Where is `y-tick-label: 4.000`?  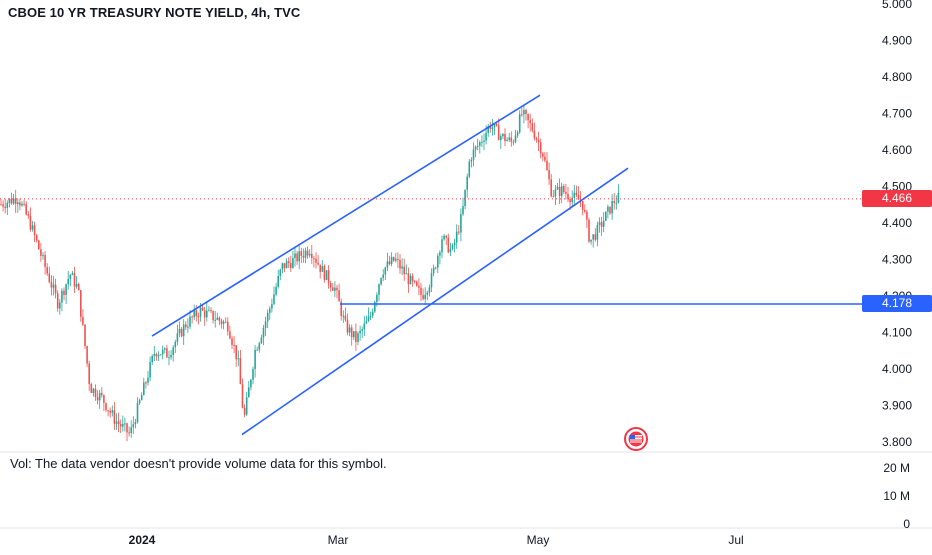
y-tick-label: 4.000 is located at coordinates (897, 369).